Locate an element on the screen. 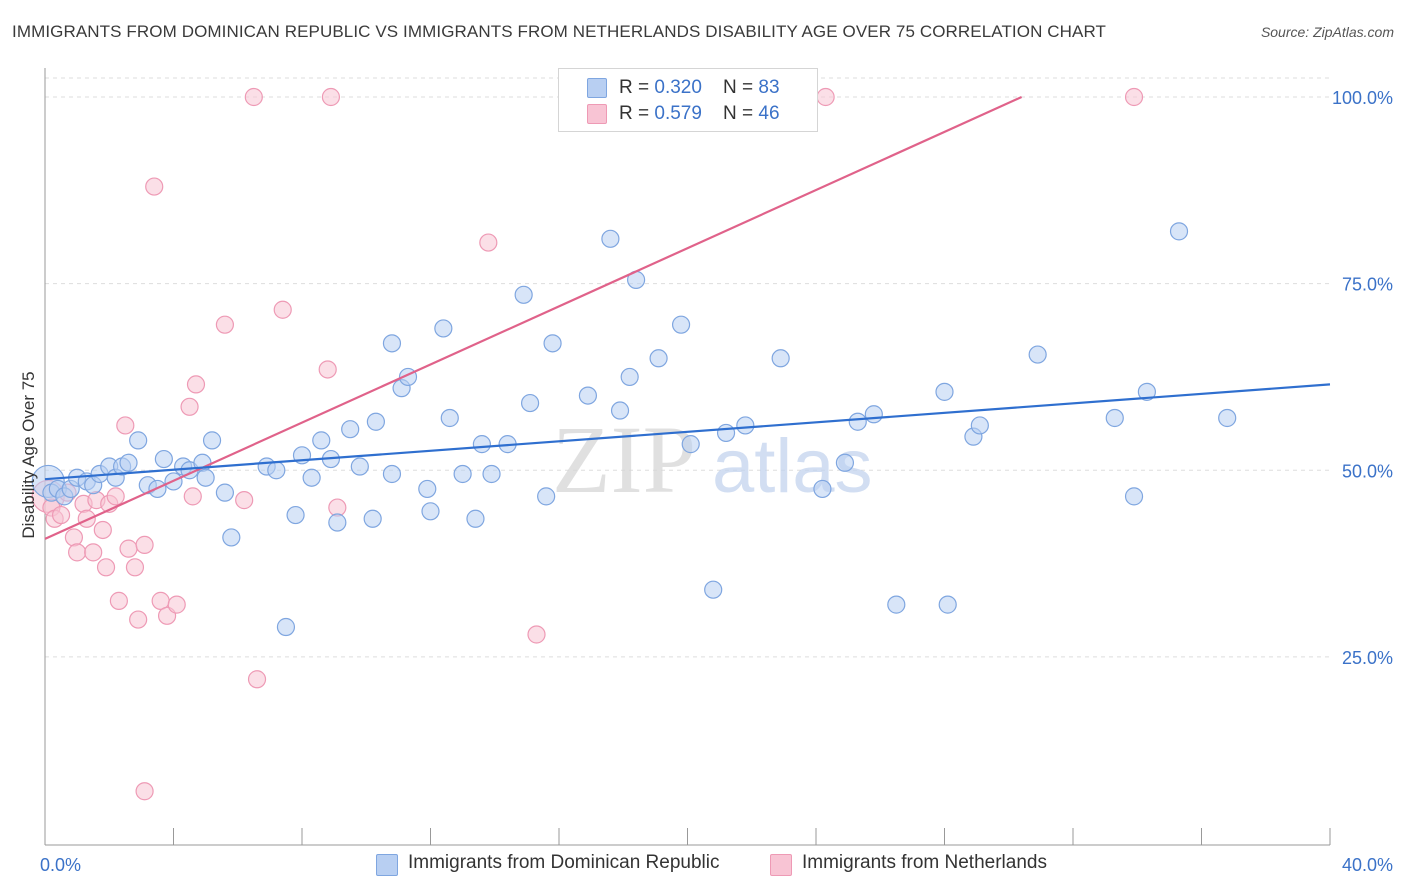 The width and height of the screenshot is (1406, 892). legend-r-value: 0.320 is located at coordinates (678, 87).